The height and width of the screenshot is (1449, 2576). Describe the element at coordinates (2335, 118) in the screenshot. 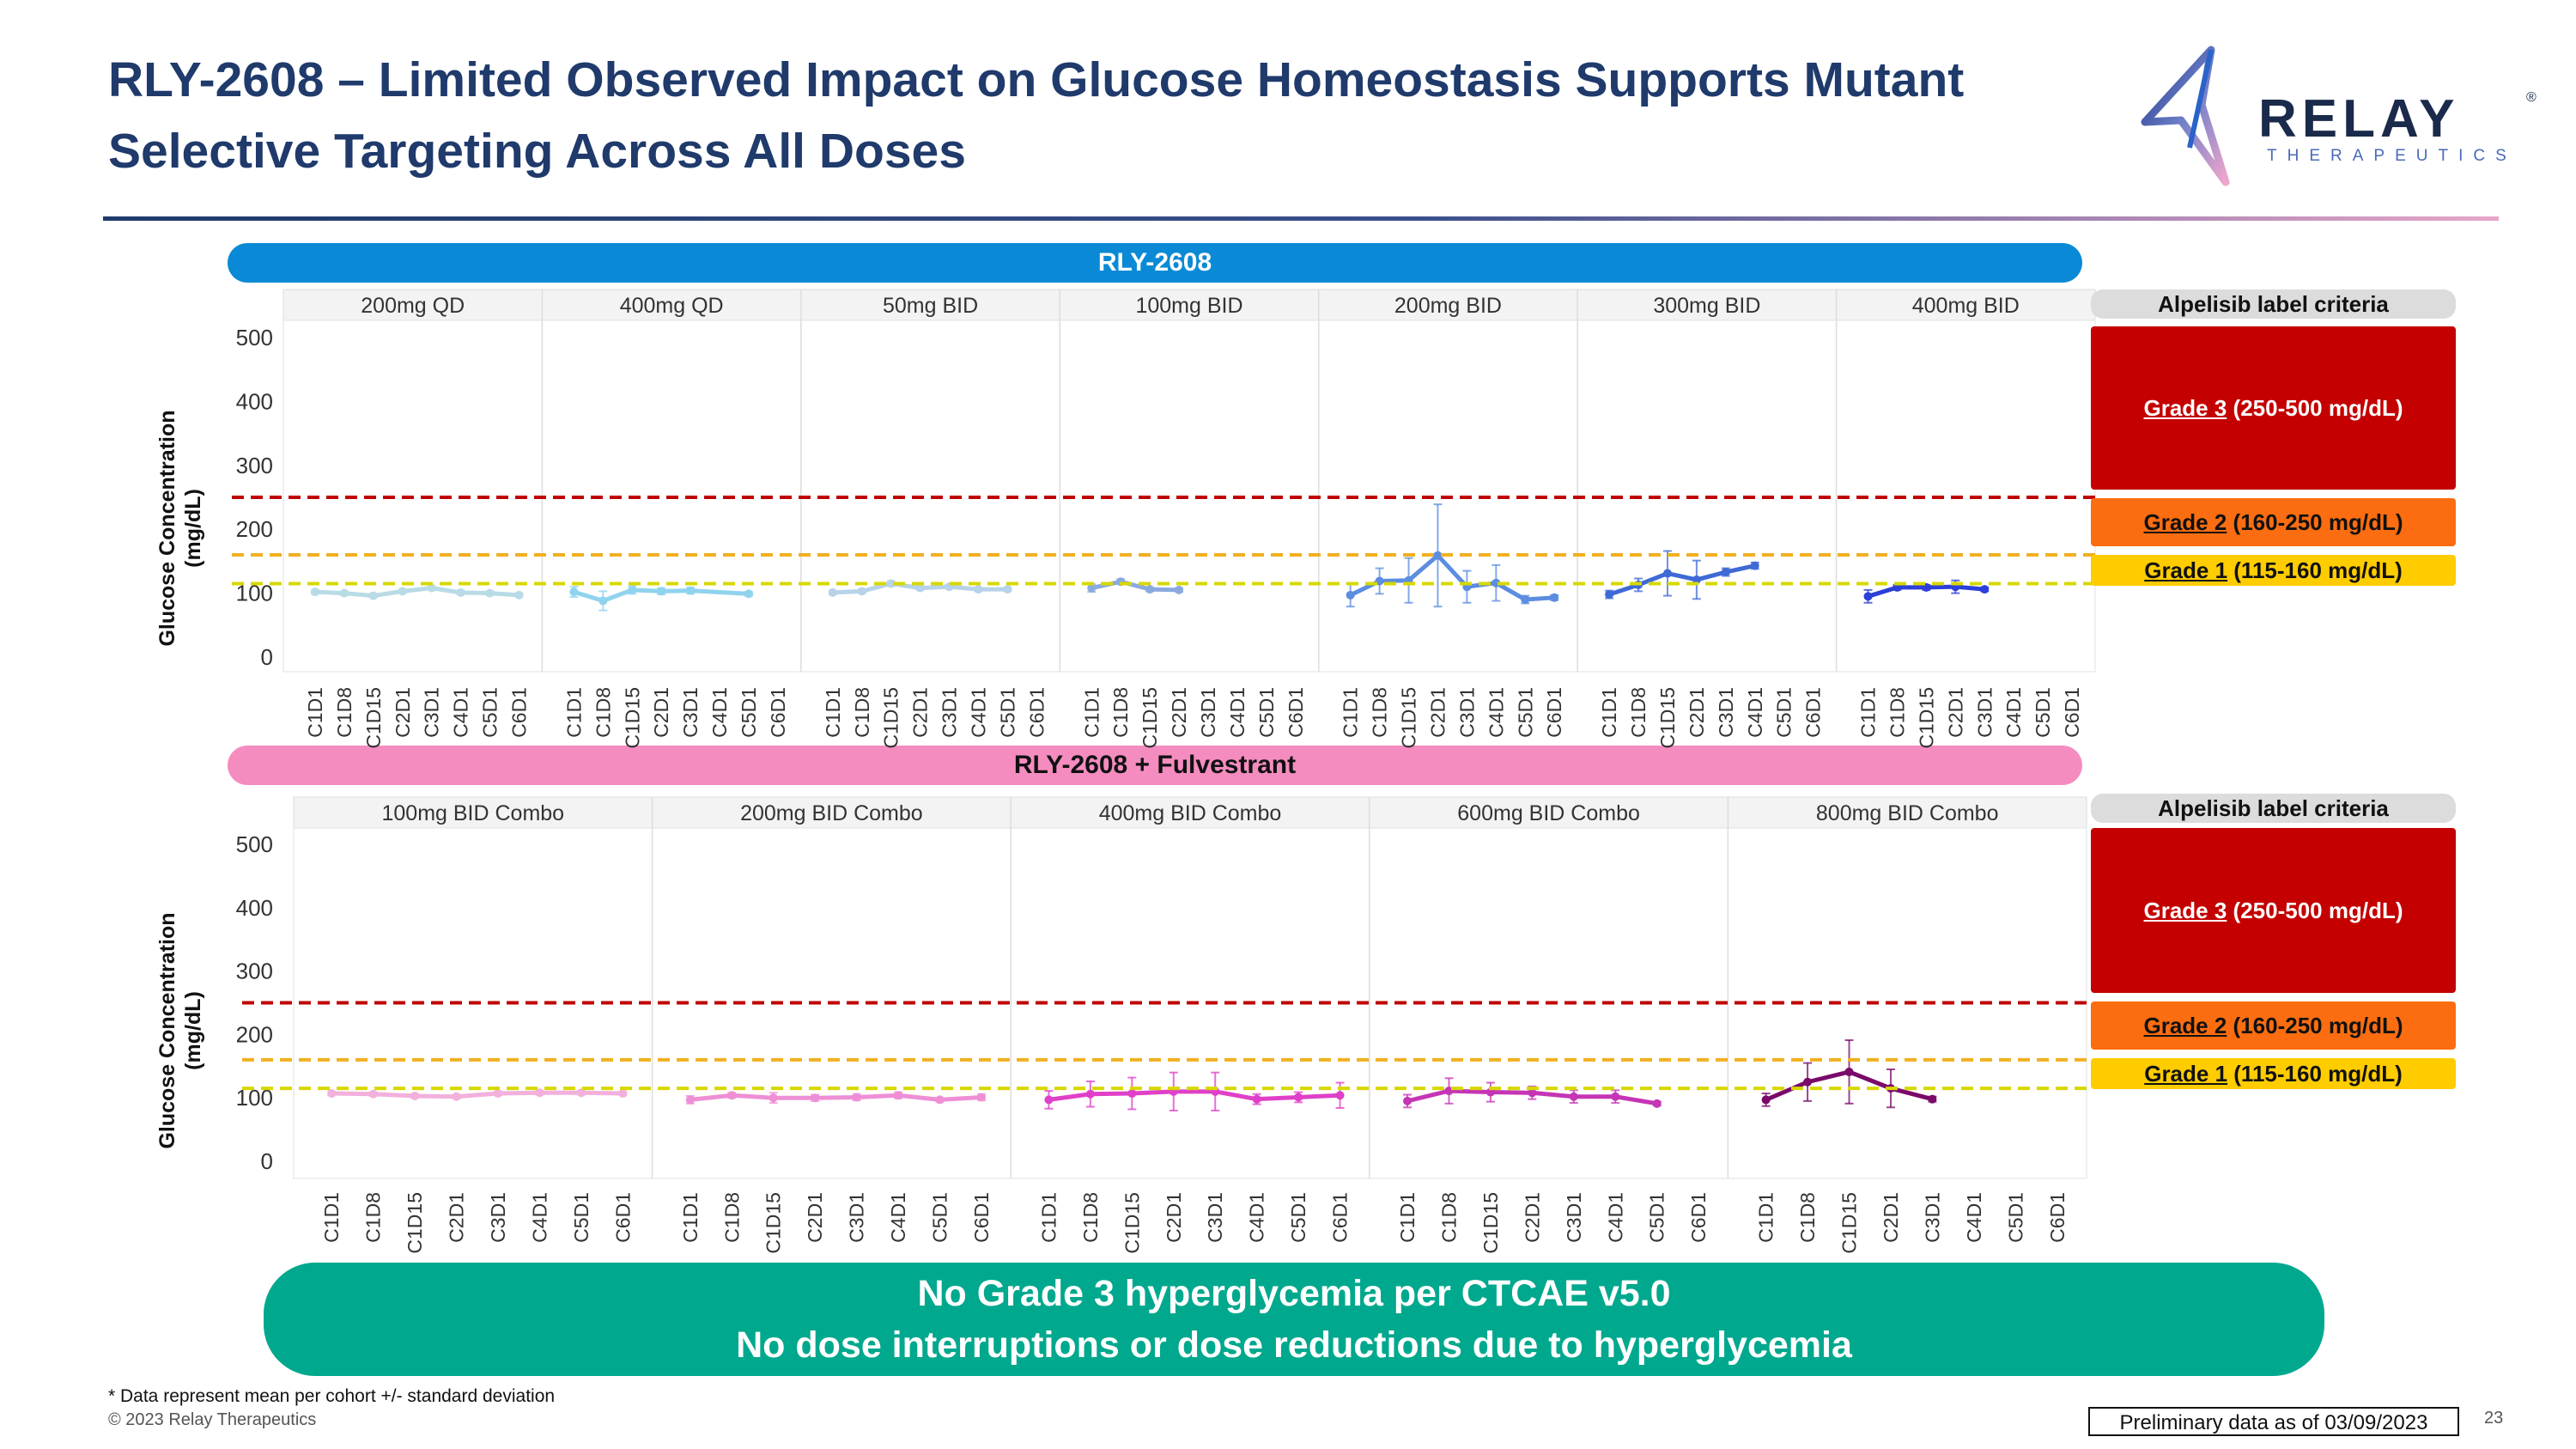

I see `relay-logo: RELAY ® THERAPEUTICS` at that location.